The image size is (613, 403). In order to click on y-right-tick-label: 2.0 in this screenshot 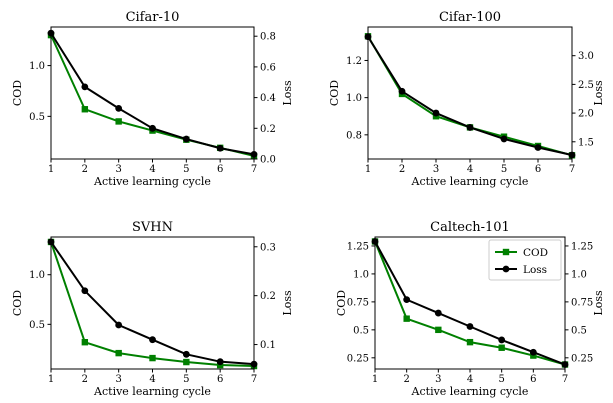, I will do `click(586, 114)`.